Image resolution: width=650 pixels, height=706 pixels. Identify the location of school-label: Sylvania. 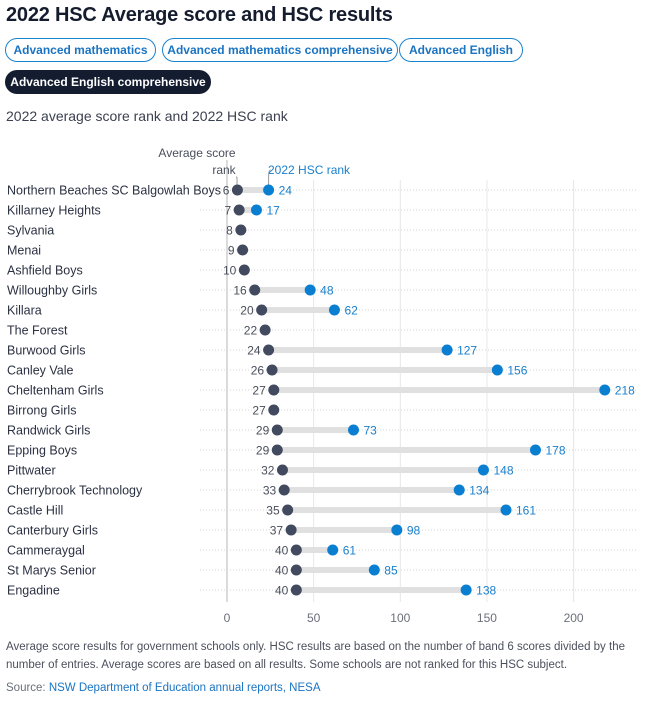
(30, 231).